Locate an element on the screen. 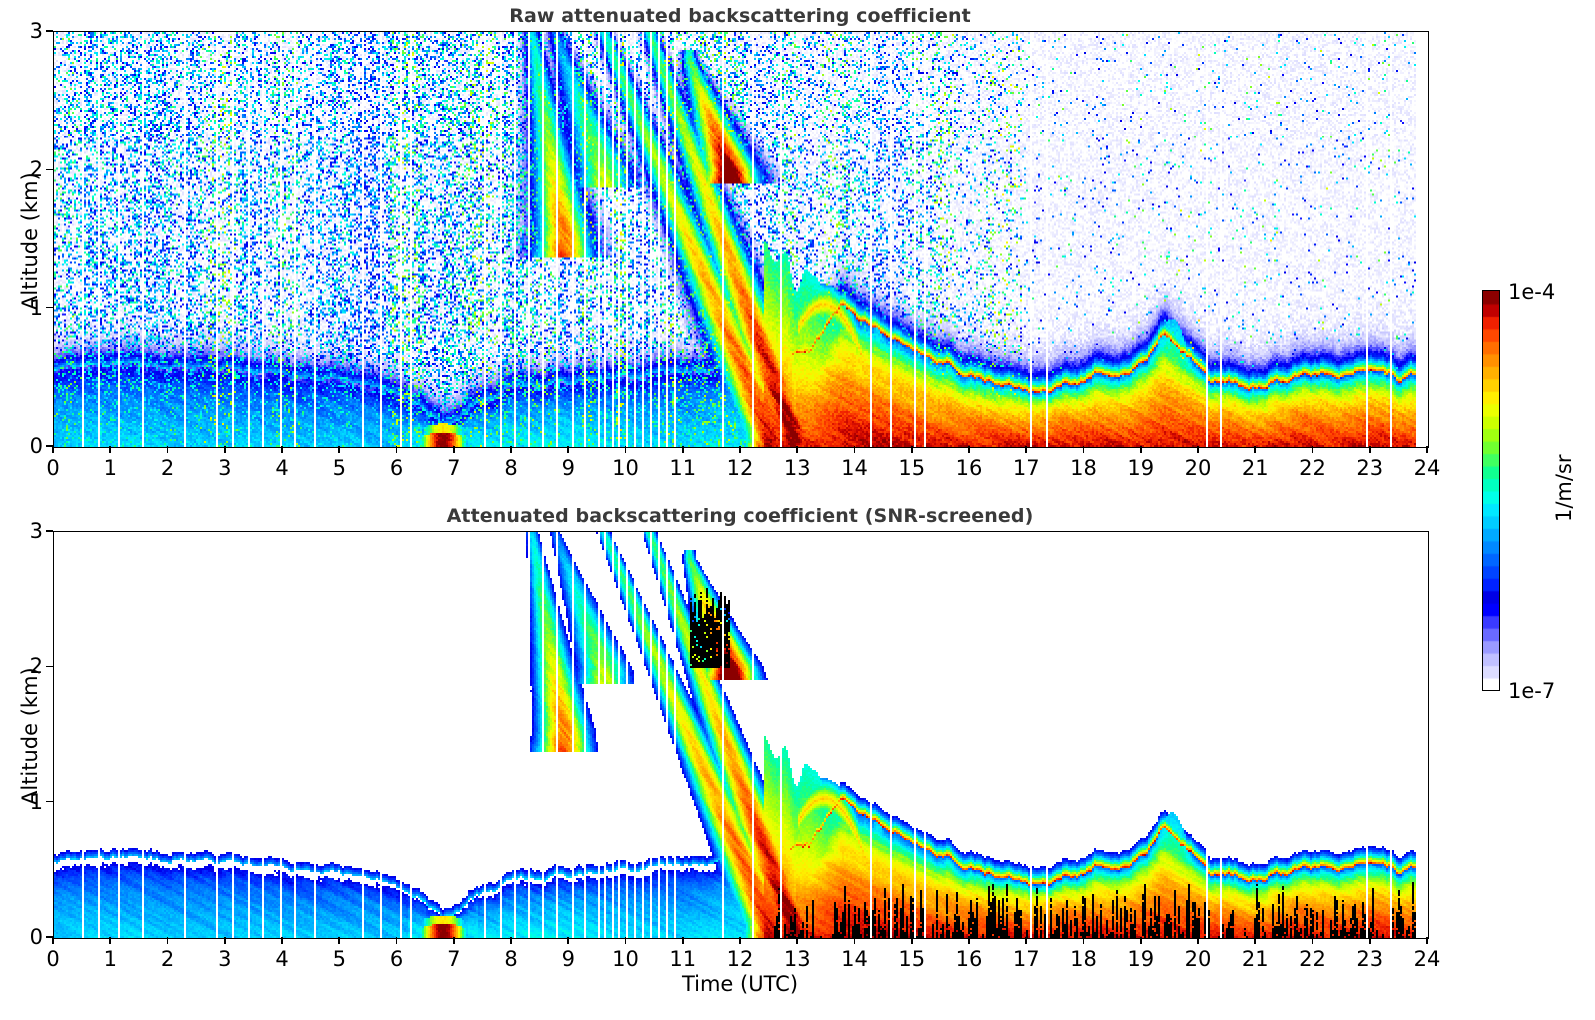 Image resolution: width=1595 pixels, height=1020 pixels. x-tick-label: 10 is located at coordinates (625, 959).